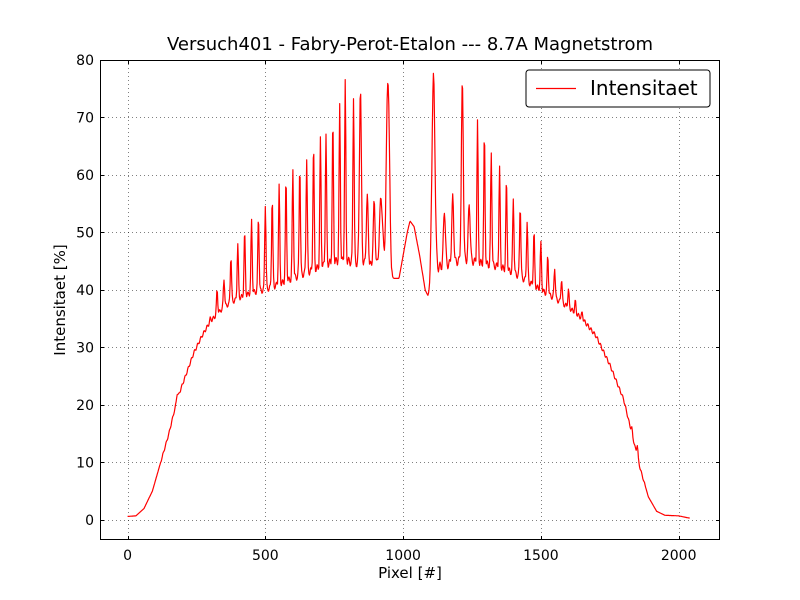 The image size is (800, 600). What do you see at coordinates (644, 88) in the screenshot?
I see `legend-label: Intensitaet` at bounding box center [644, 88].